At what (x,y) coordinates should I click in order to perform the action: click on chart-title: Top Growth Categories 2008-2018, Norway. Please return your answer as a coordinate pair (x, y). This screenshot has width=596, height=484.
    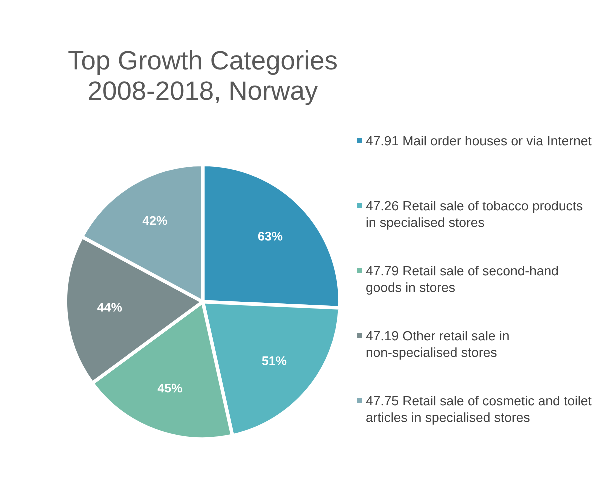
    Looking at the image, I should click on (202, 78).